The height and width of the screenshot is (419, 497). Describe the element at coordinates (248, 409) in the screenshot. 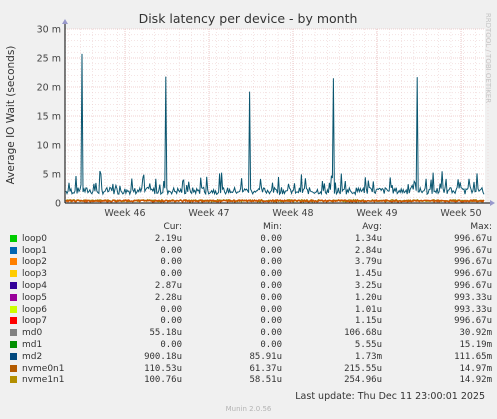

I see `munin-version-text: Munin 2.0.56` at that location.